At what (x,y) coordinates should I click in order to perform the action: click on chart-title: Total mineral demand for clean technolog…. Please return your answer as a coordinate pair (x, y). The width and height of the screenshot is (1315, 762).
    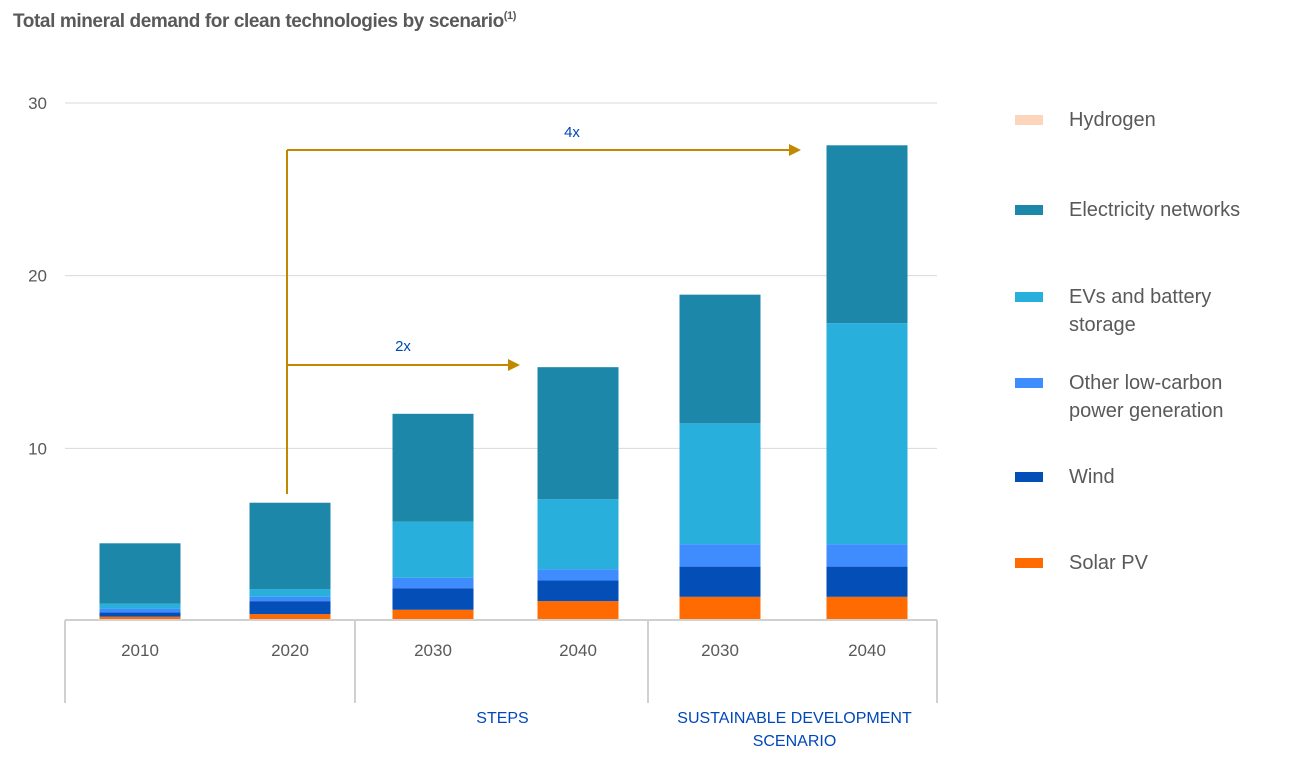
    Looking at the image, I should click on (265, 21).